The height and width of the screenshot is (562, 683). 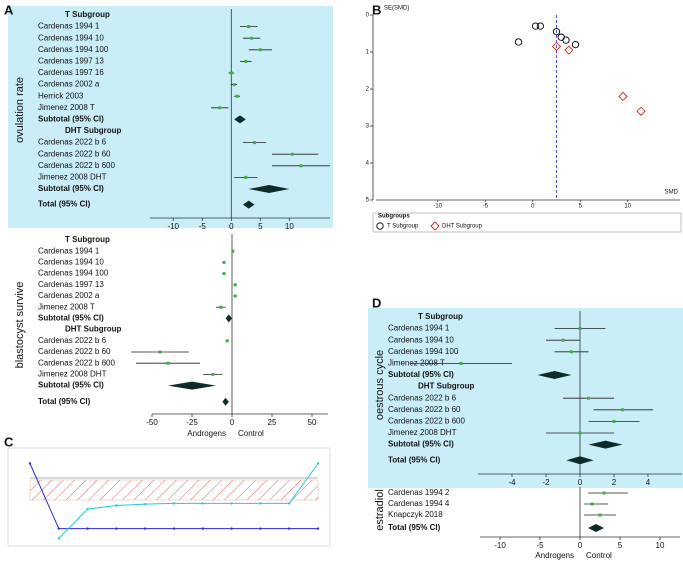 What do you see at coordinates (376, 9) in the screenshot?
I see `panel-label: B` at bounding box center [376, 9].